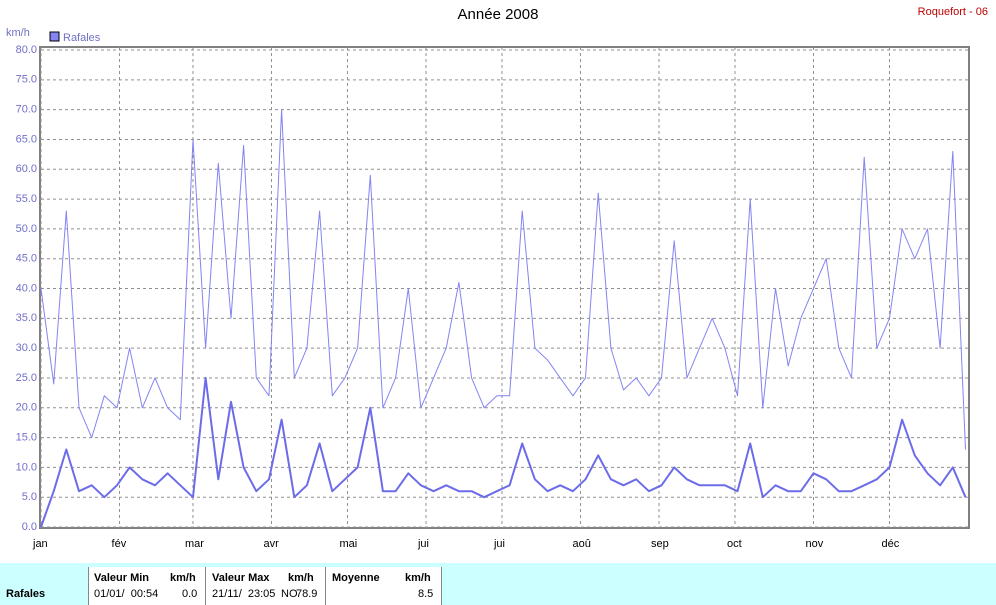  I want to click on y-tick-label: 75.0, so click(26, 80).